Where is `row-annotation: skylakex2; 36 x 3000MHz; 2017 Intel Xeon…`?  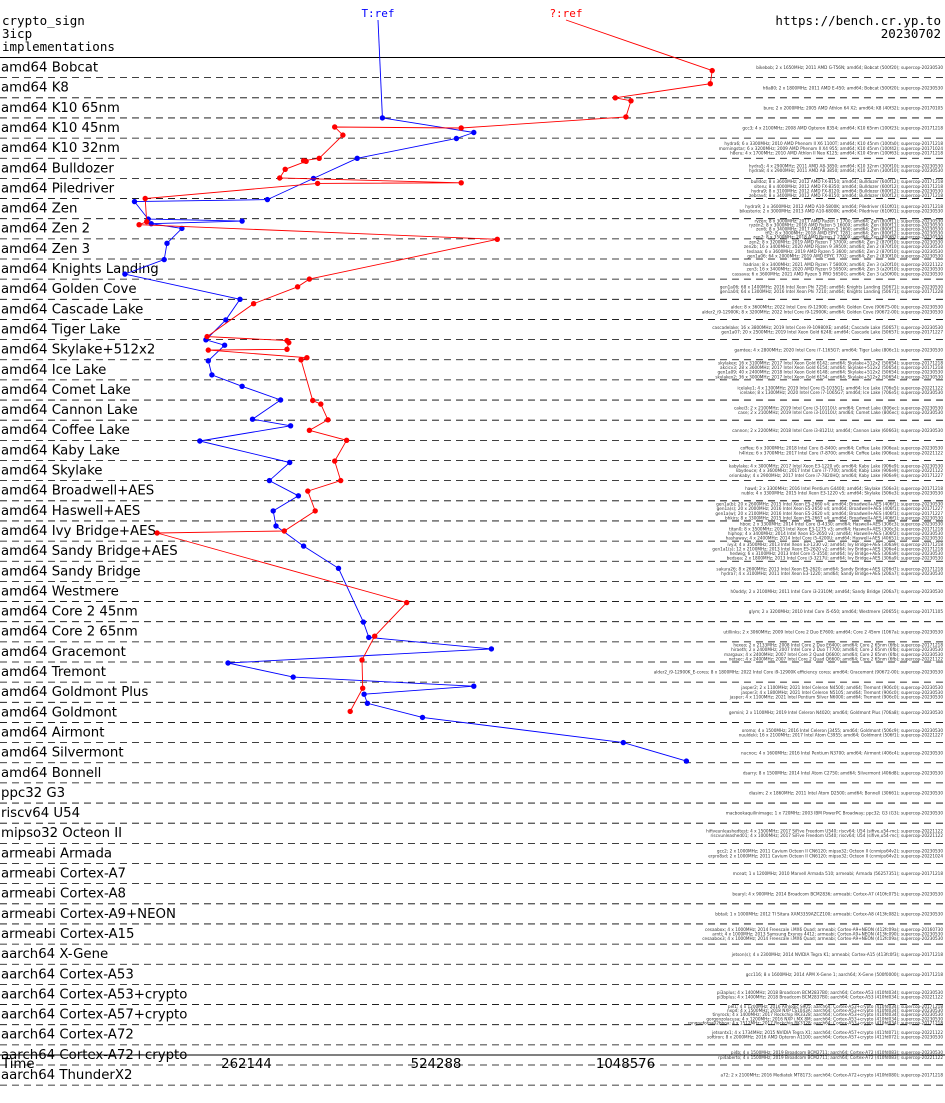
row-annotation: skylakex2; 36 x 3000MHz; 2017 Intel Xeon… is located at coordinates (829, 376).